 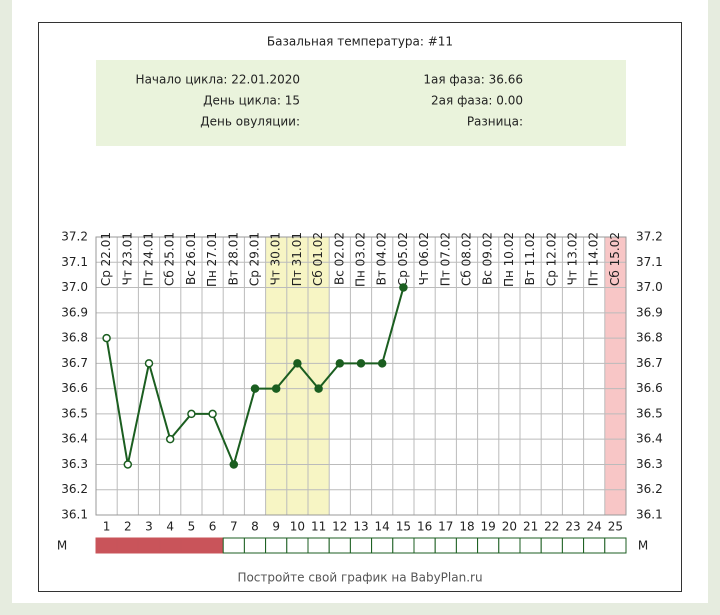 What do you see at coordinates (255, 527) in the screenshot?
I see `x-tick-label: 8` at bounding box center [255, 527].